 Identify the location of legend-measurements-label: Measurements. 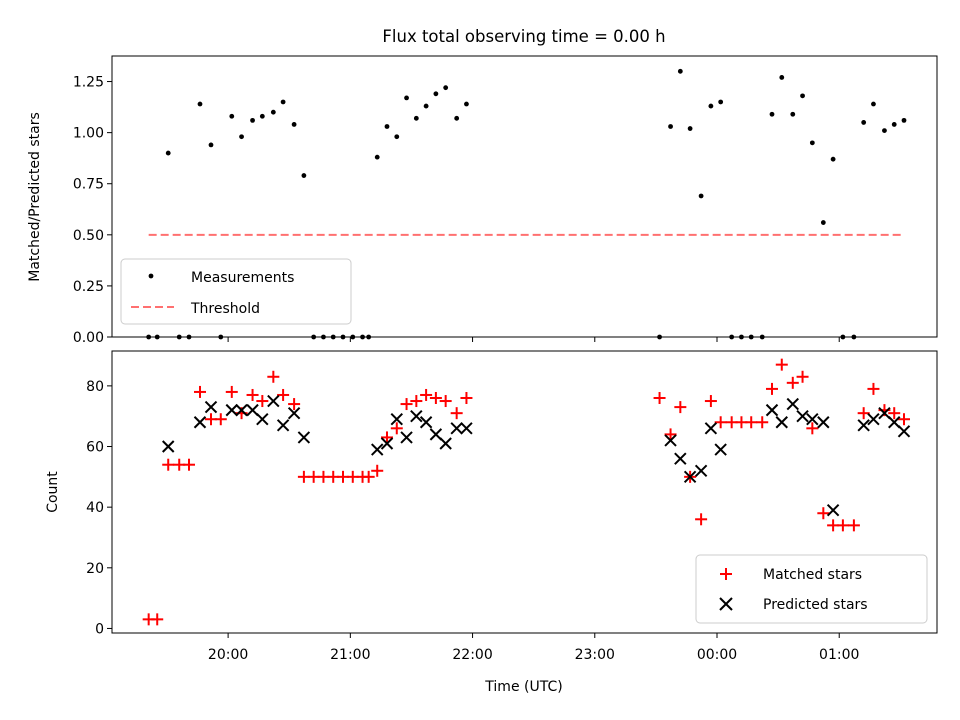
(242, 278).